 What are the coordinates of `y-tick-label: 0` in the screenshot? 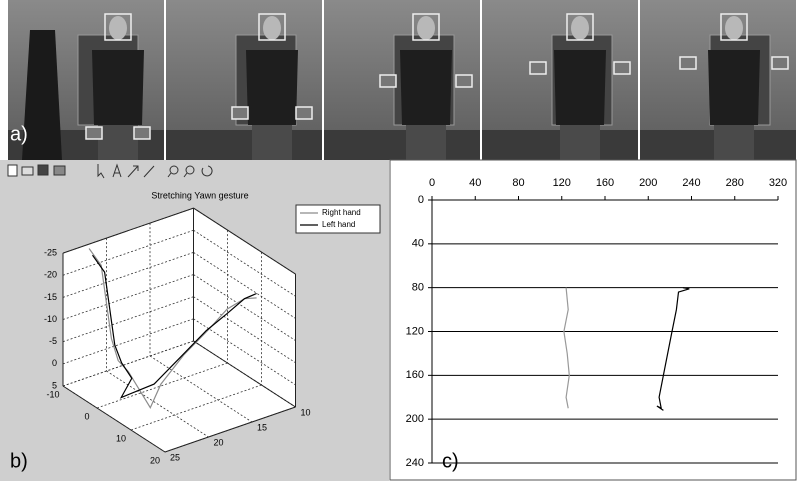 It's located at (421, 200).